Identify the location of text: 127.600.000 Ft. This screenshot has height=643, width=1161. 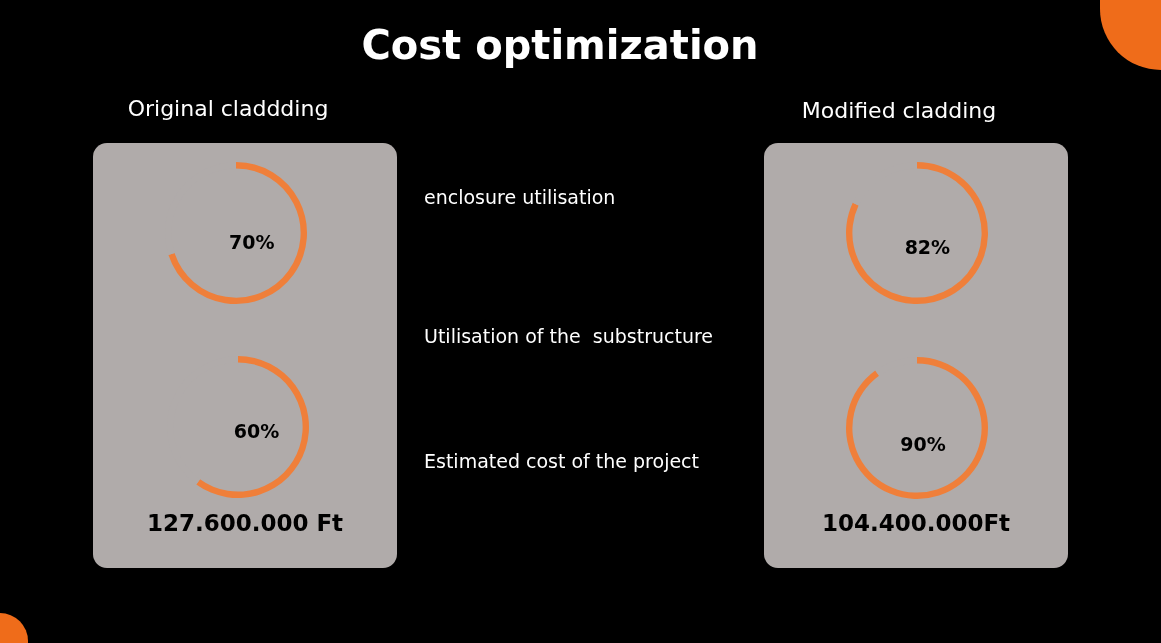
(245, 523).